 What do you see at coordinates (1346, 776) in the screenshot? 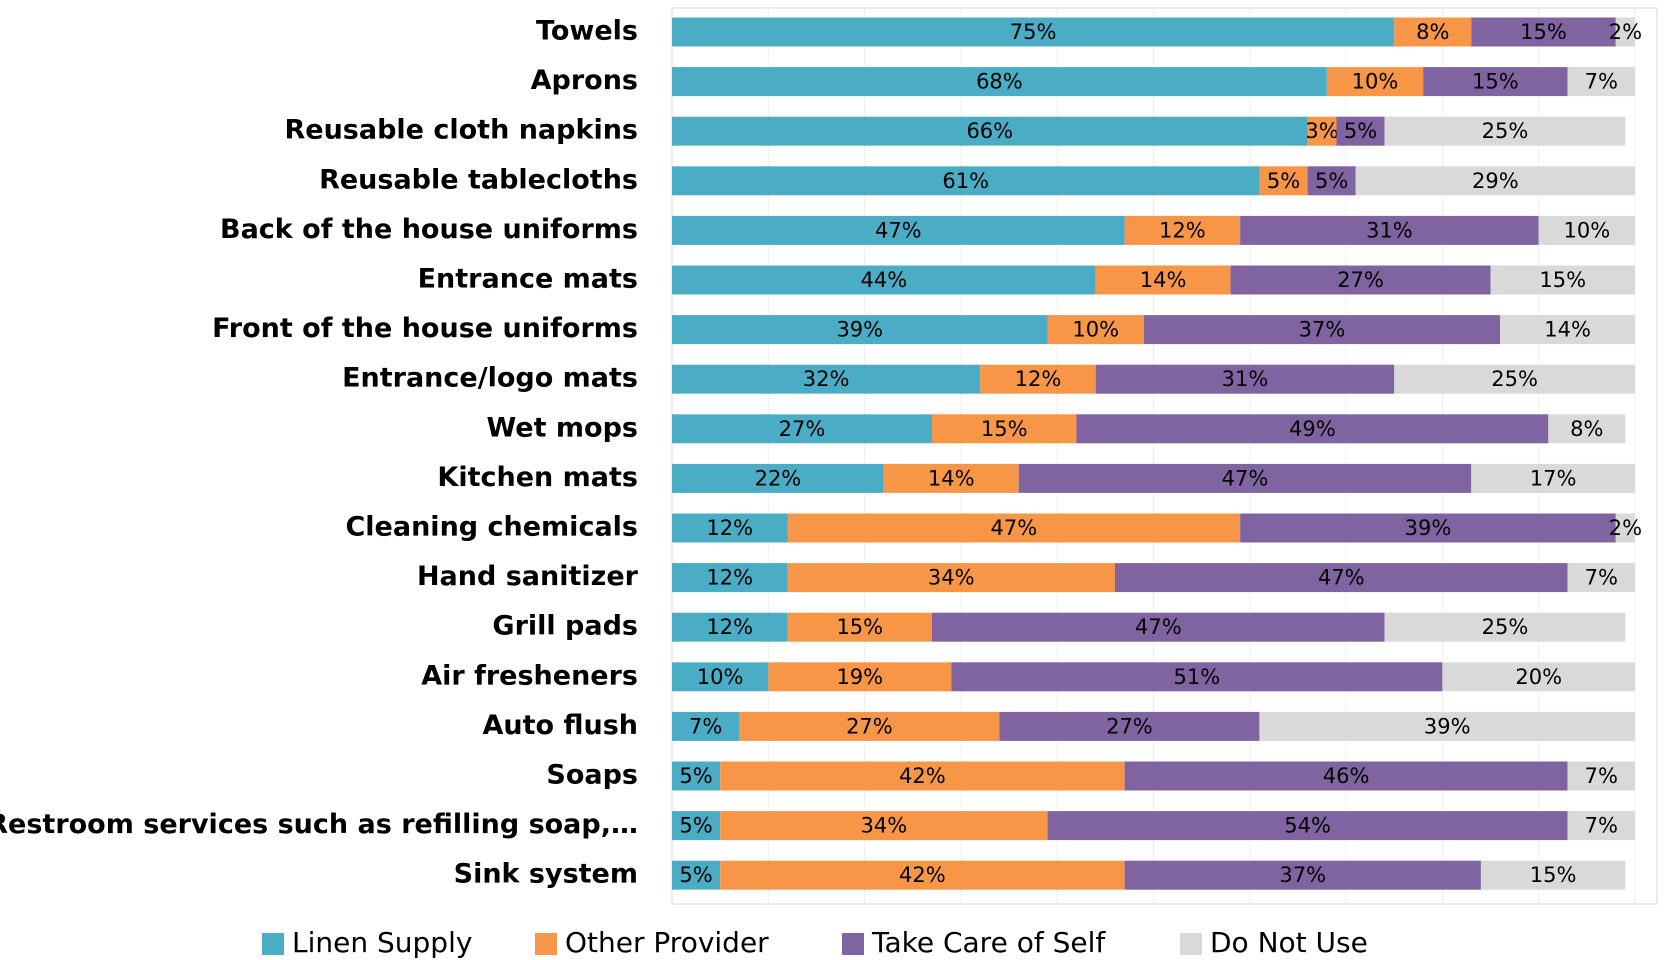
I see `data-label: 46%` at bounding box center [1346, 776].